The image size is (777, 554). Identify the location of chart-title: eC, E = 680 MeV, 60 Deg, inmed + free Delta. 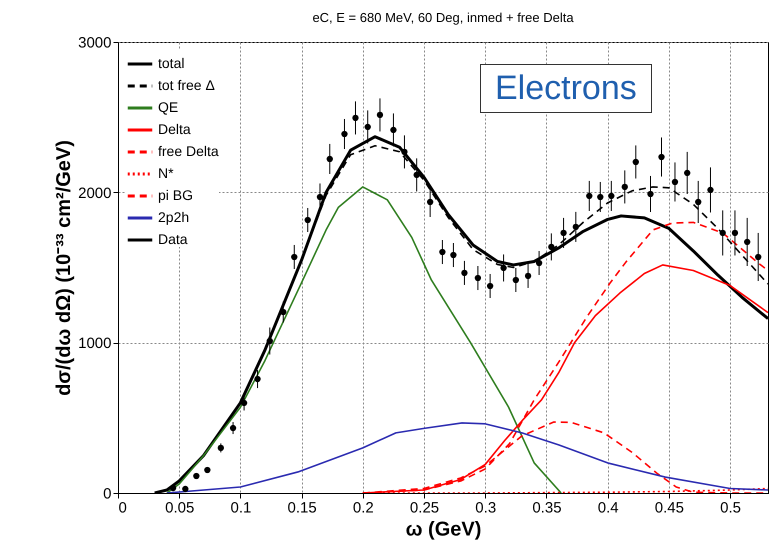
(443, 17).